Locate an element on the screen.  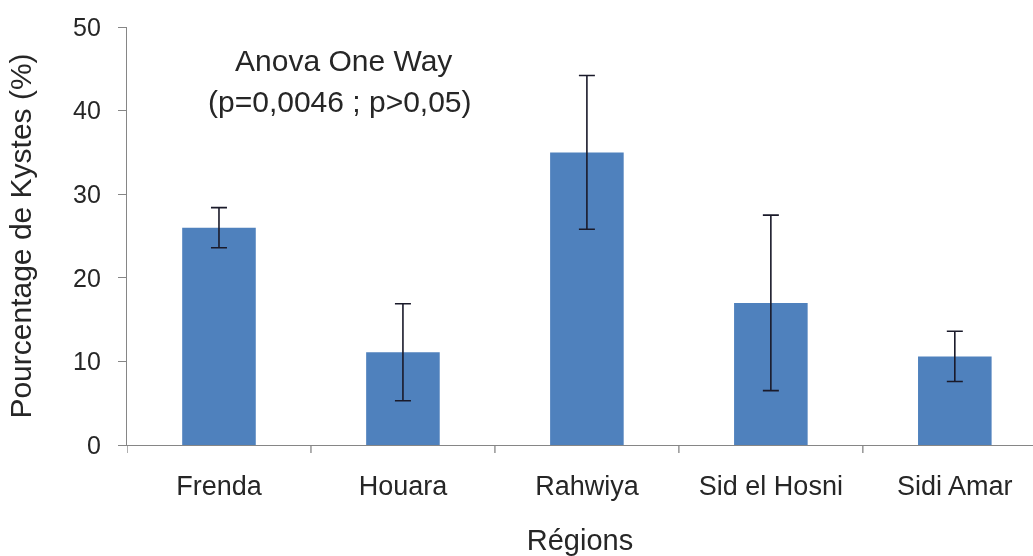
y-tick-label: 50 is located at coordinates (87, 26).